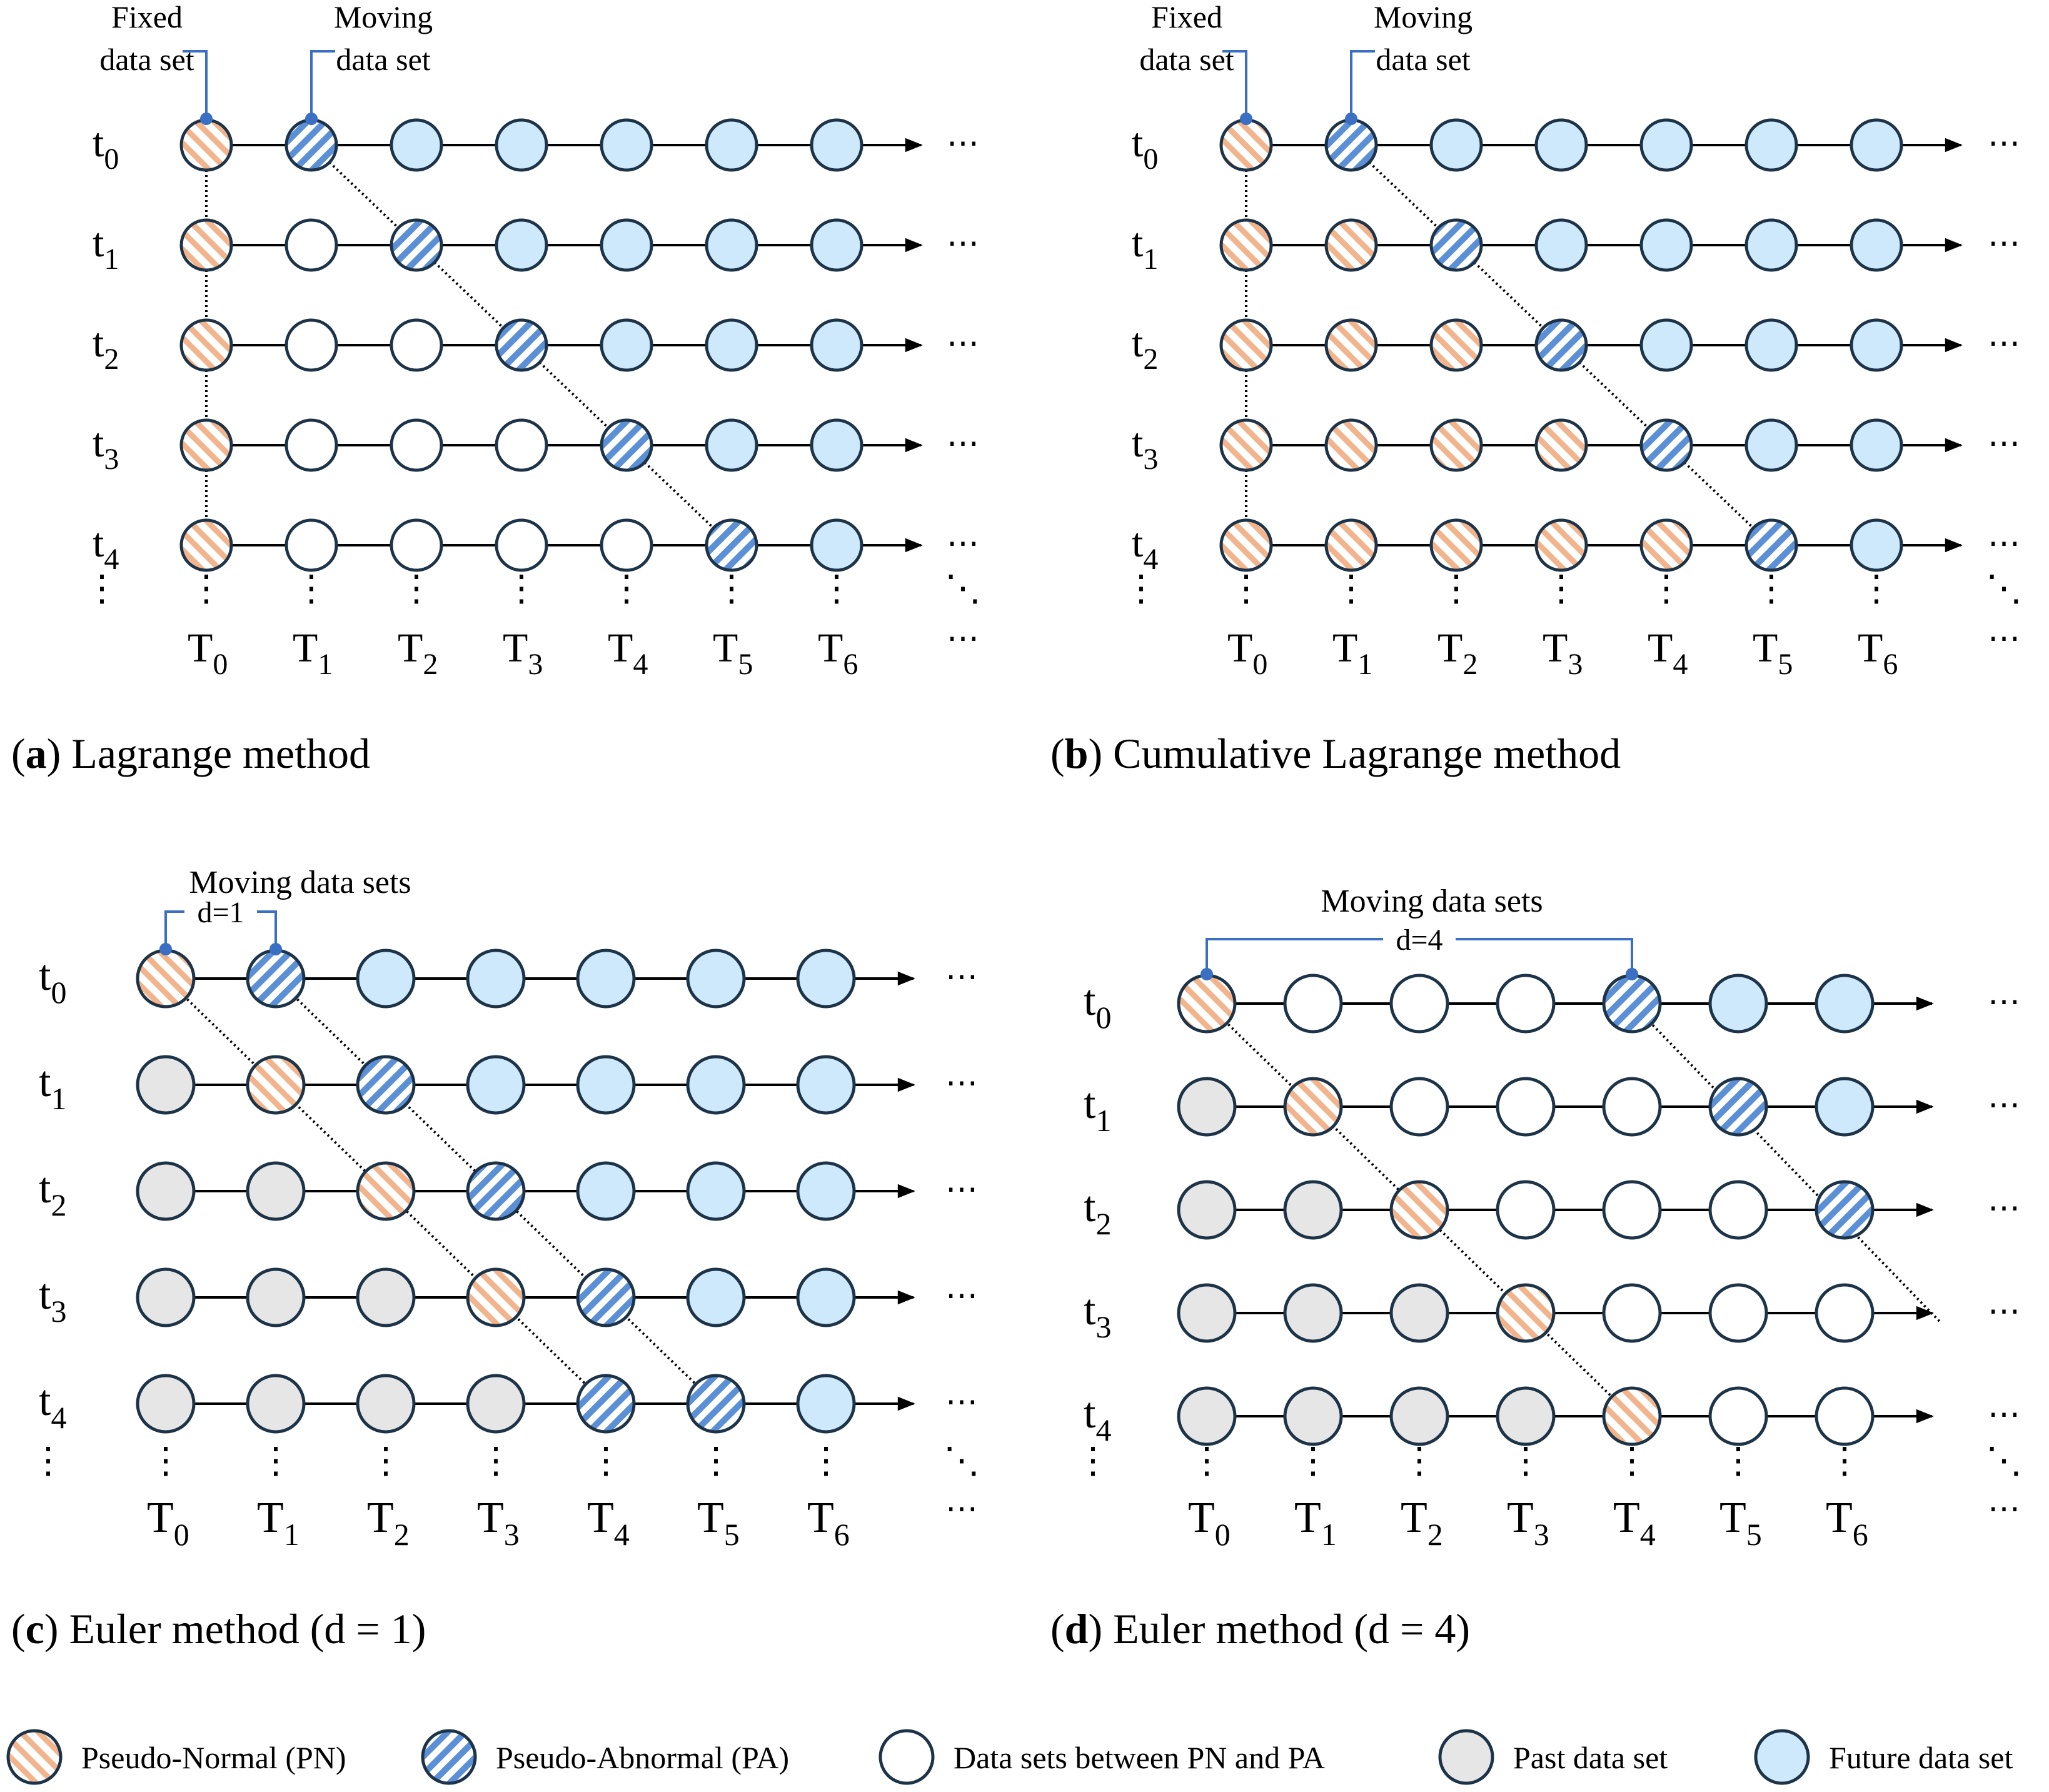 The height and width of the screenshot is (1792, 2049). What do you see at coordinates (418, 653) in the screenshot?
I see `col-label-T2: T2` at bounding box center [418, 653].